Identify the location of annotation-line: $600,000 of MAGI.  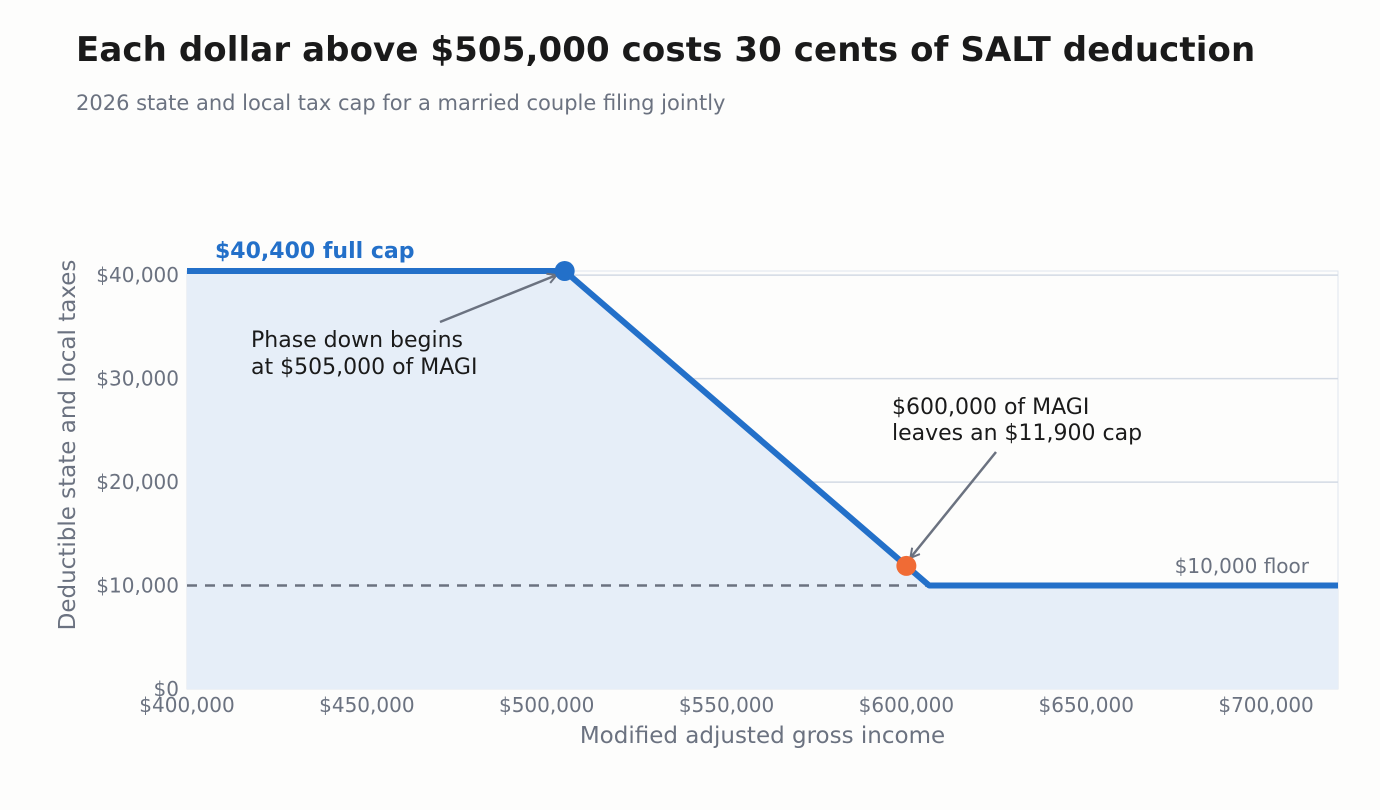
(990, 407).